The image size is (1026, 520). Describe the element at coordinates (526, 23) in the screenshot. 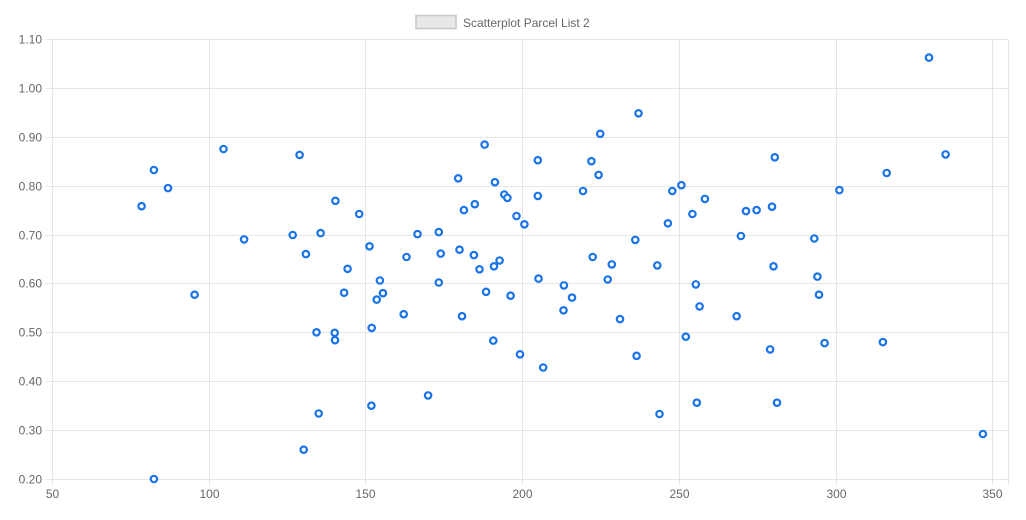

I see `legend-label: Scatterplot Parcel List 2` at that location.